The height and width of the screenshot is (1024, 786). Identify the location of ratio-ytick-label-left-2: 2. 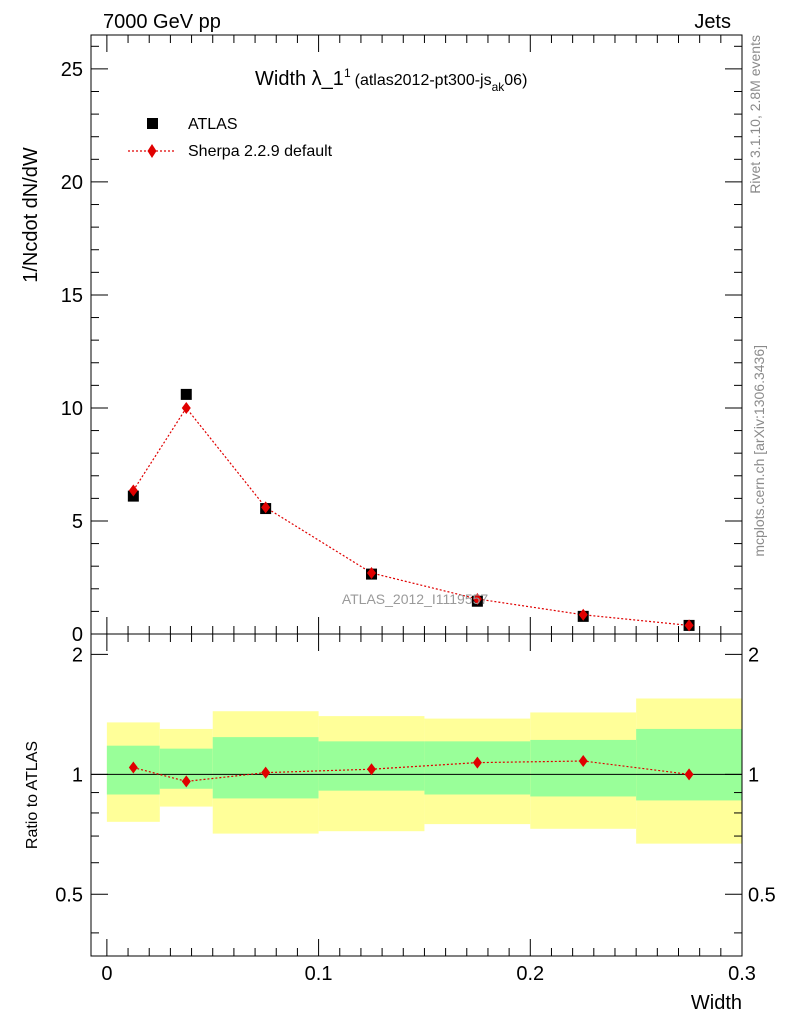
(77, 655).